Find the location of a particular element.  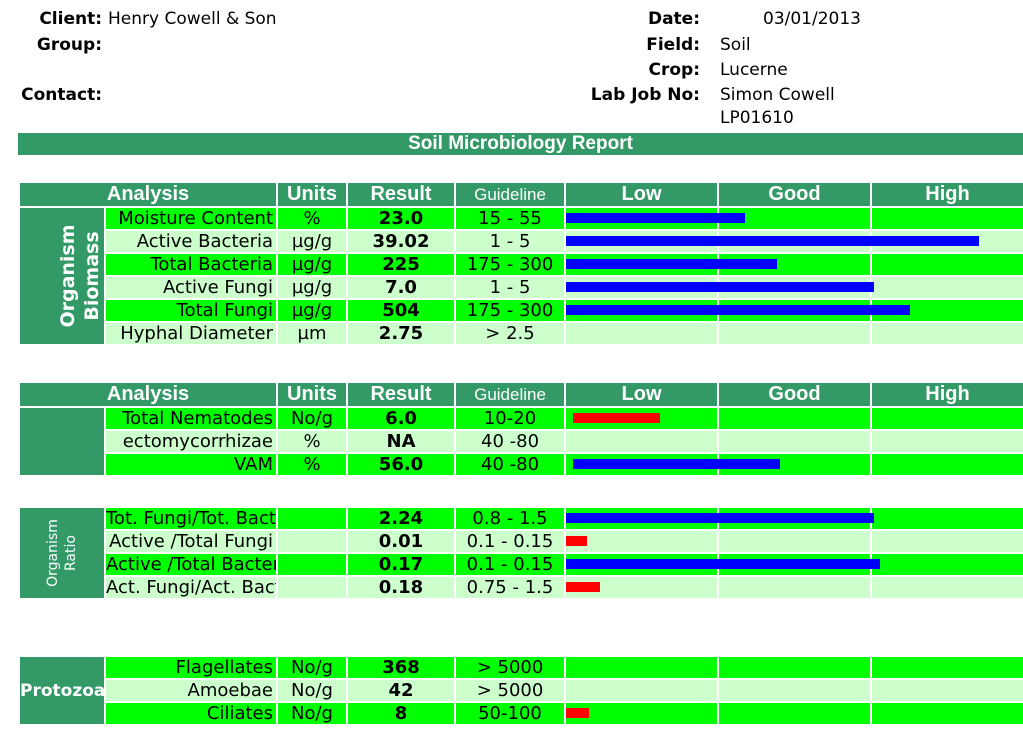

table-row: Active Fungi µg/g 7.0 1 - 5 is located at coordinates (521, 287).